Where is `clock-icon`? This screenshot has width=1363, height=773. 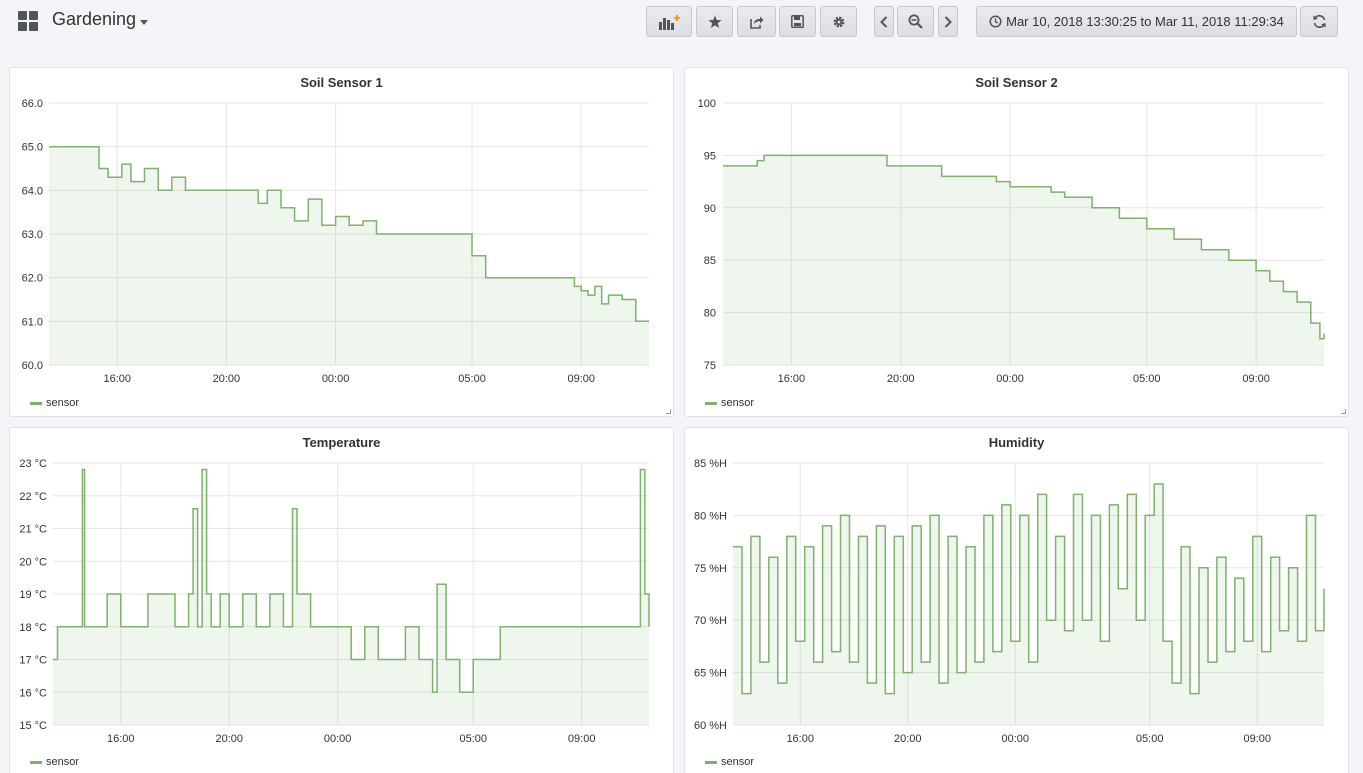 clock-icon is located at coordinates (995, 21).